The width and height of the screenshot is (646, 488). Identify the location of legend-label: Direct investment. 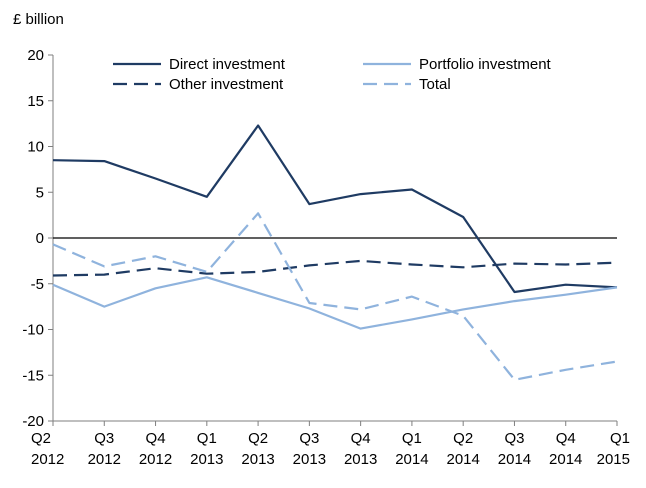
(227, 64).